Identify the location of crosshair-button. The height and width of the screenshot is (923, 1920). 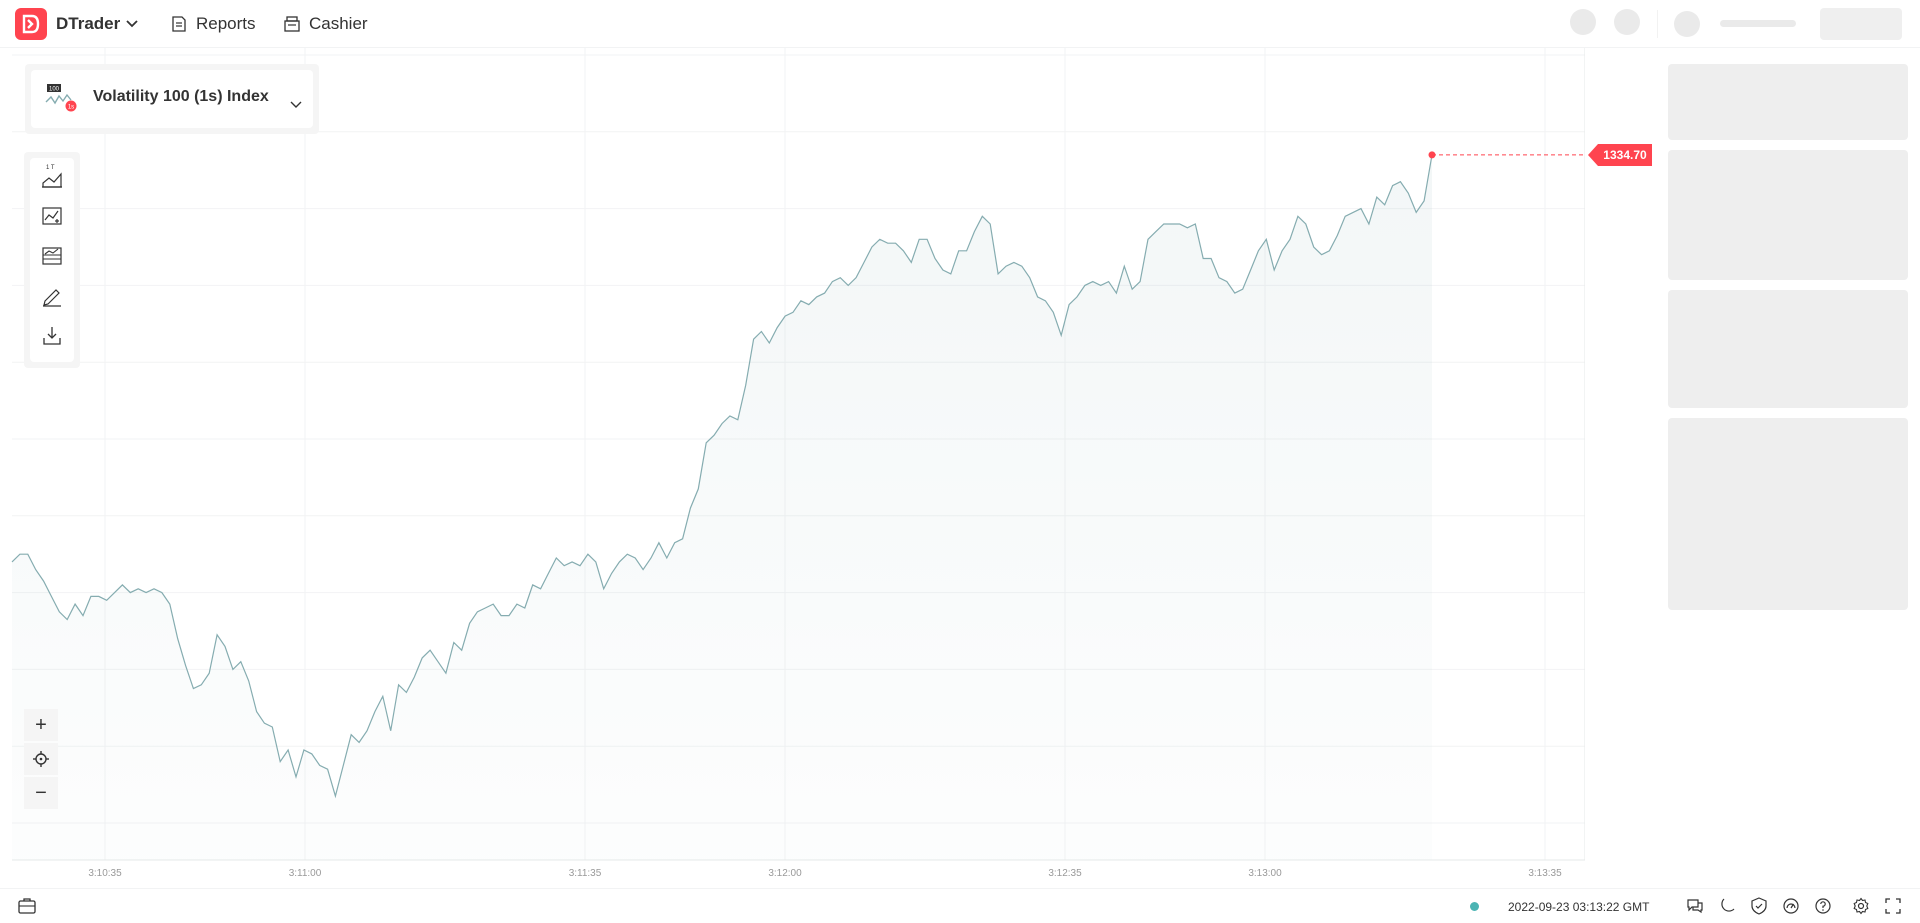
(41, 759).